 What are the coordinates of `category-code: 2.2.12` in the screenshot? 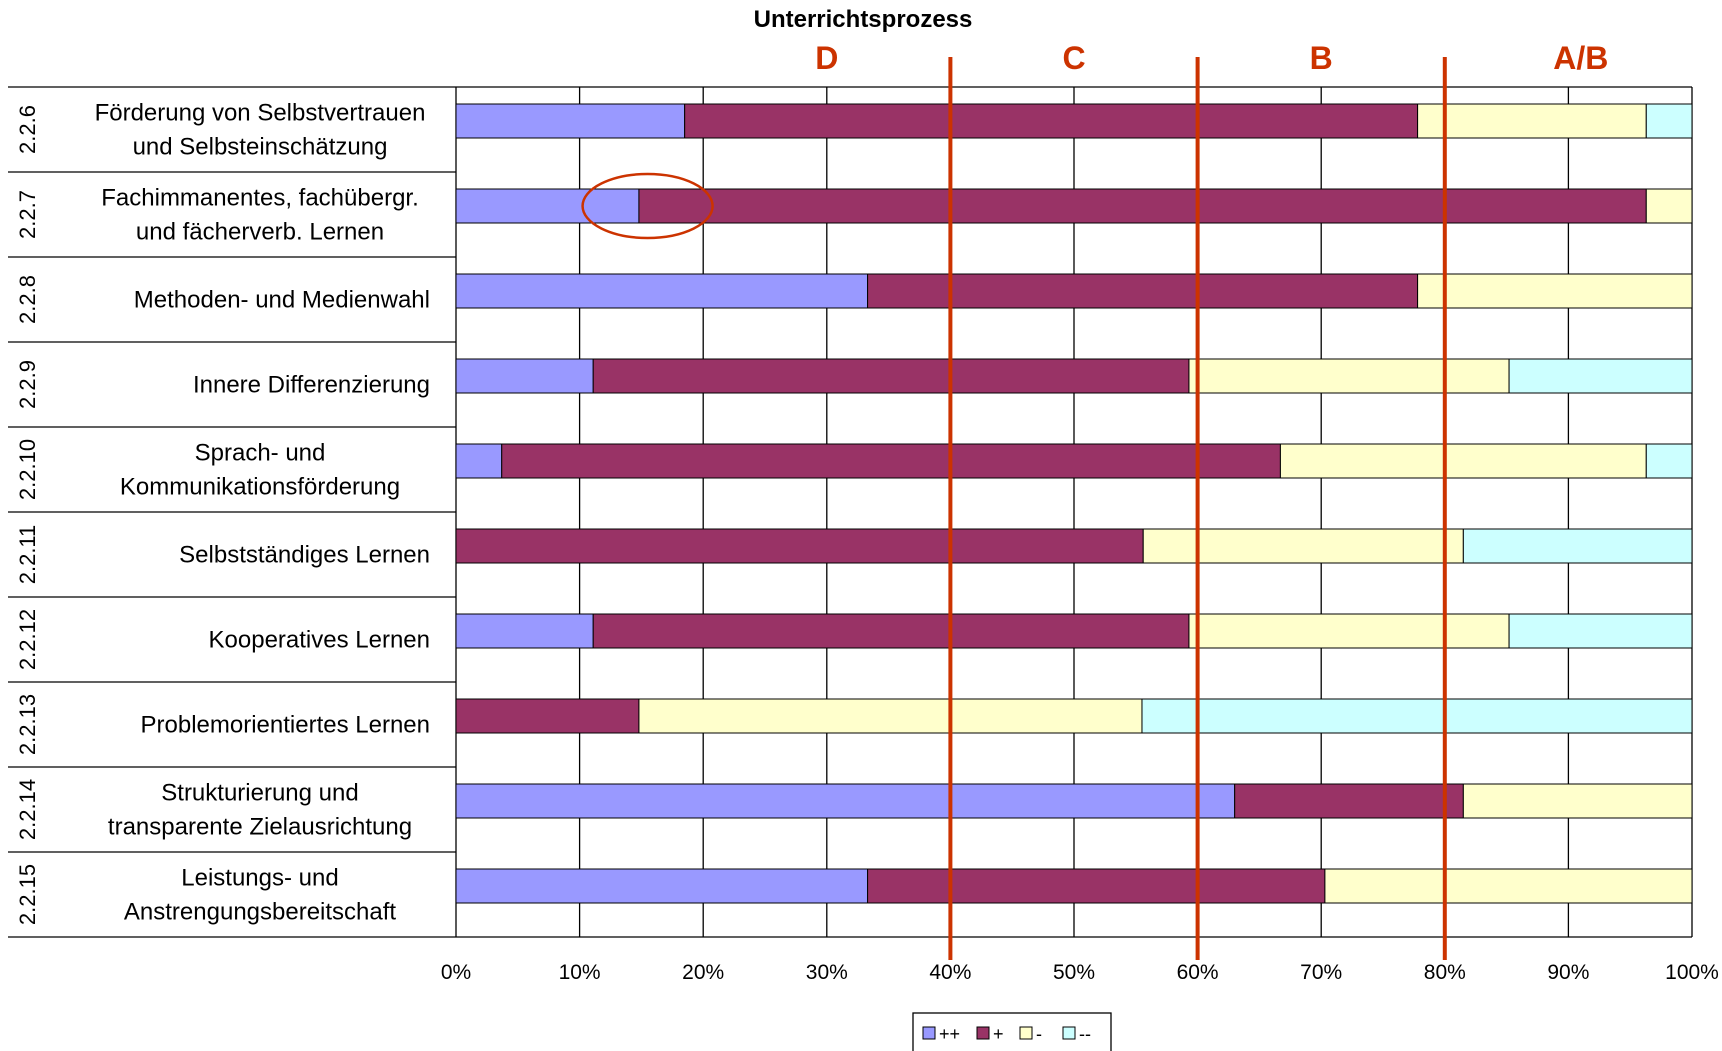 It's located at (27, 639).